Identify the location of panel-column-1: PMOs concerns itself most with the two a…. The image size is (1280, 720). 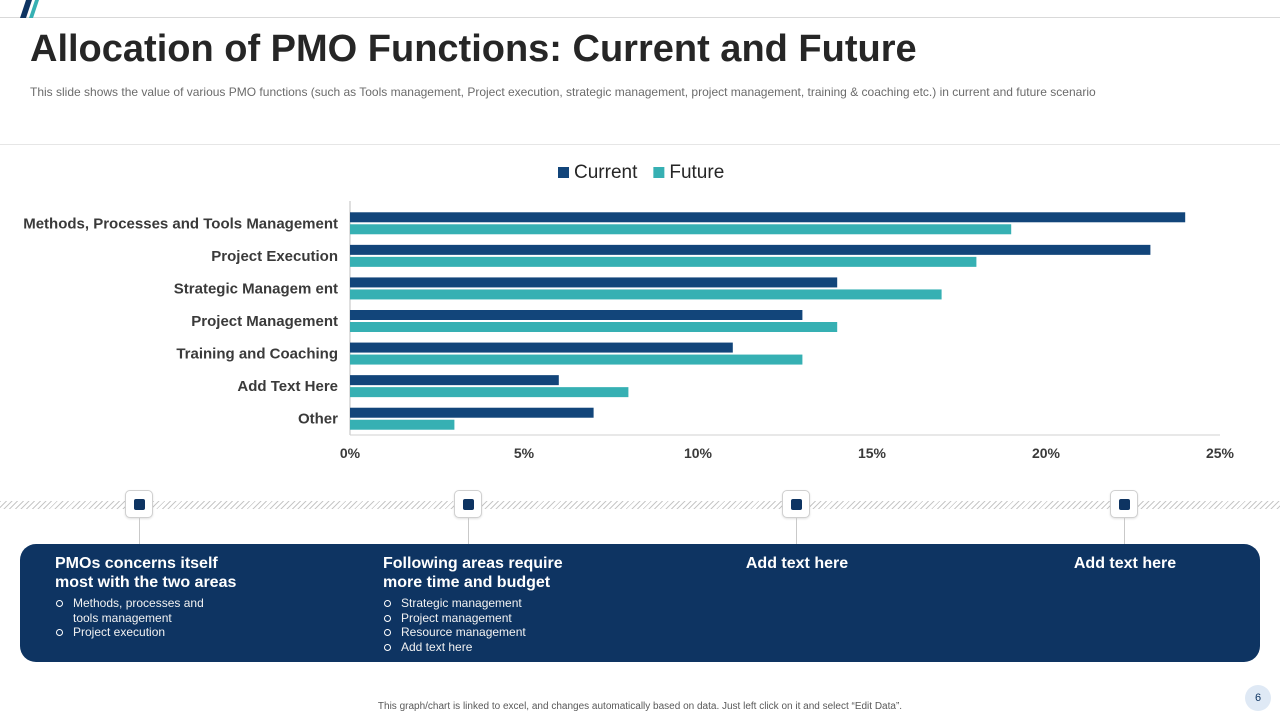
(205, 597).